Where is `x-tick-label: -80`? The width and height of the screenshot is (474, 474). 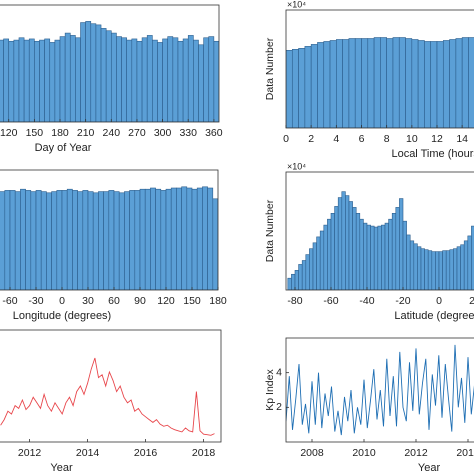
x-tick-label: -80 is located at coordinates (294, 301).